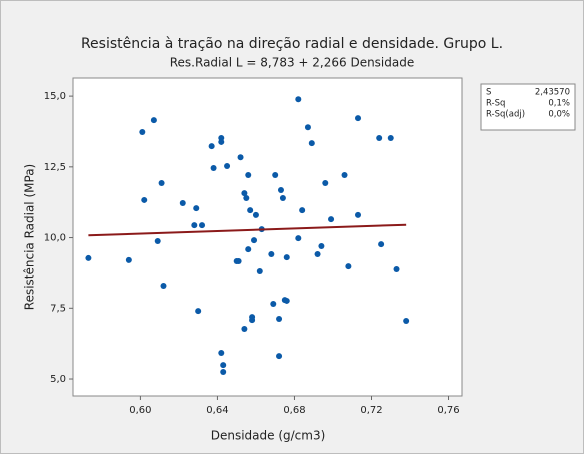 The width and height of the screenshot is (584, 458). I want to click on y-tick-label: 5,0, so click(58, 379).